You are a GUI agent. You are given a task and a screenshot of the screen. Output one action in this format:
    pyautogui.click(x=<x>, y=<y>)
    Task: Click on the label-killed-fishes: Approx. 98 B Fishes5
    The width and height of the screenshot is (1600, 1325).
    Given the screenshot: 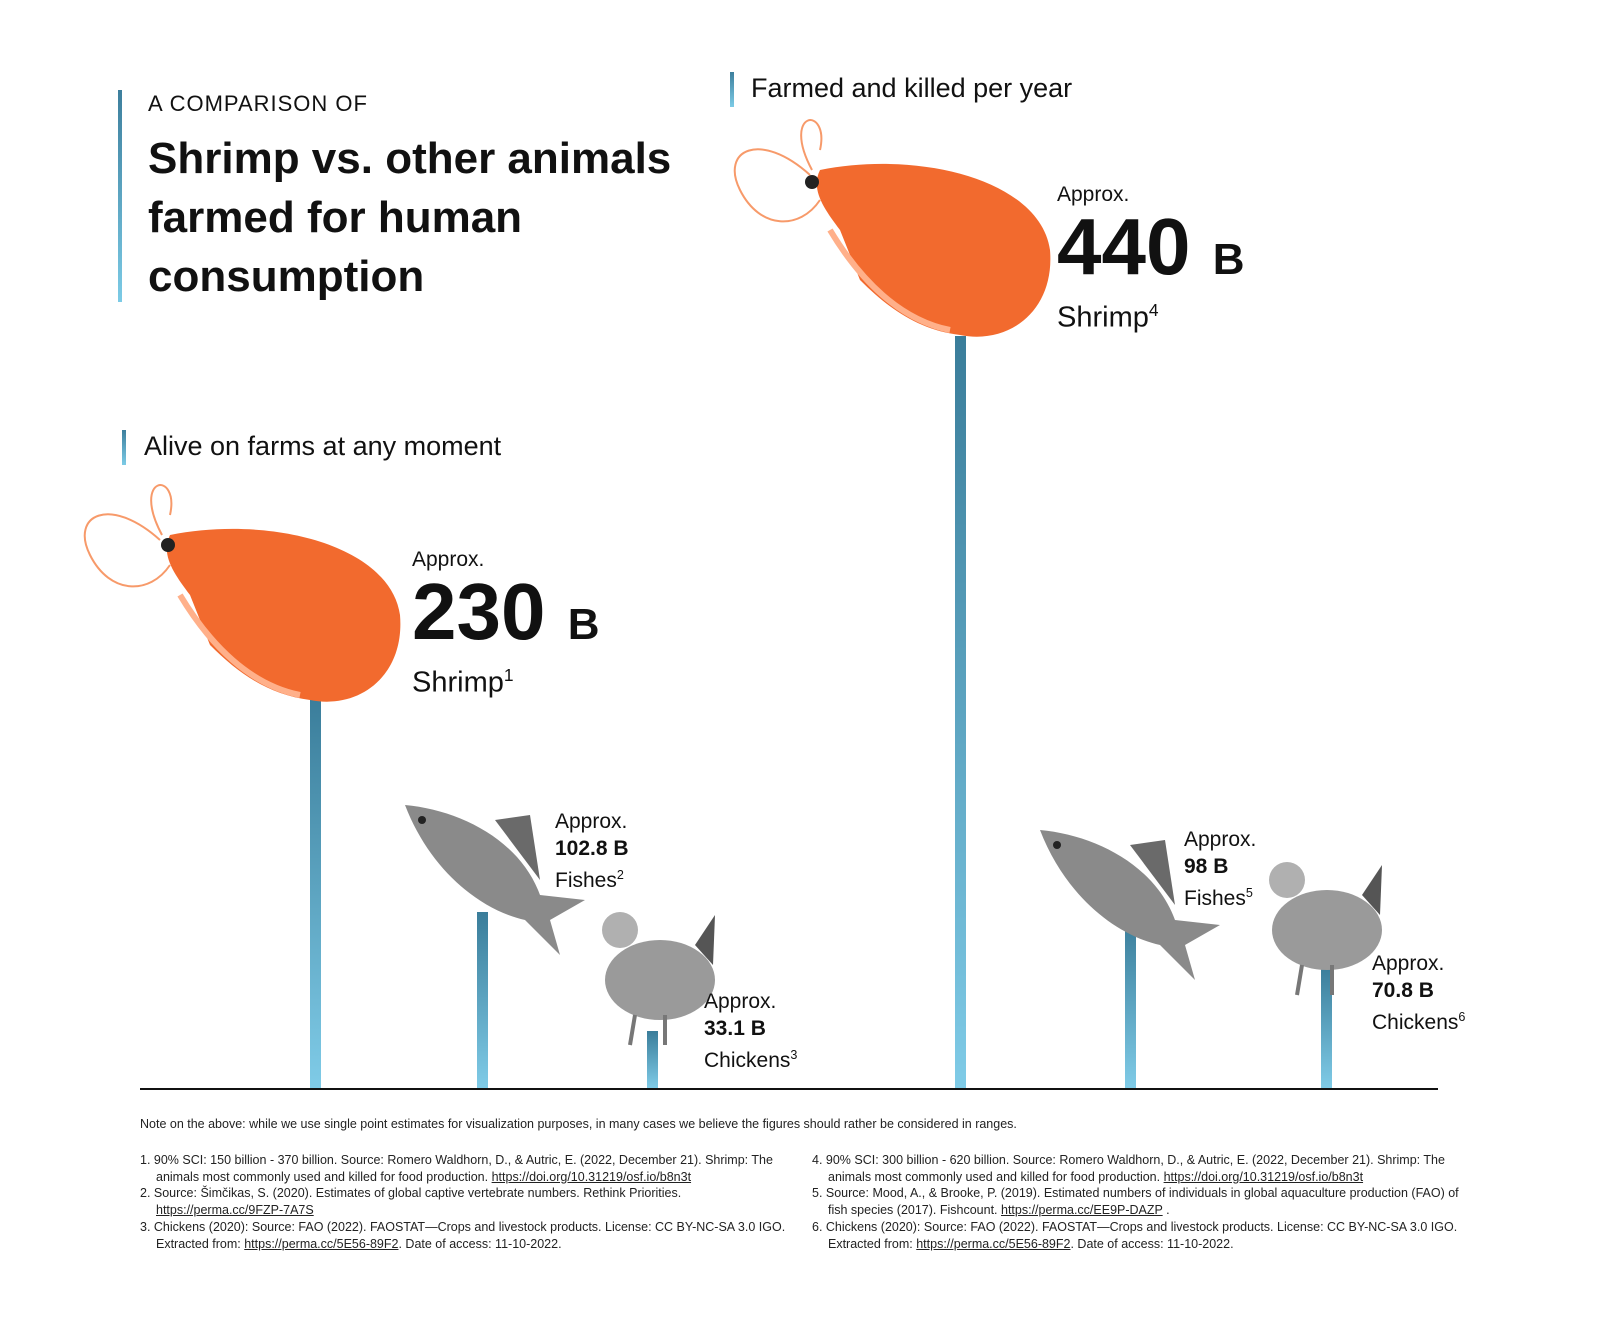 What is the action you would take?
    pyautogui.click(x=1220, y=869)
    